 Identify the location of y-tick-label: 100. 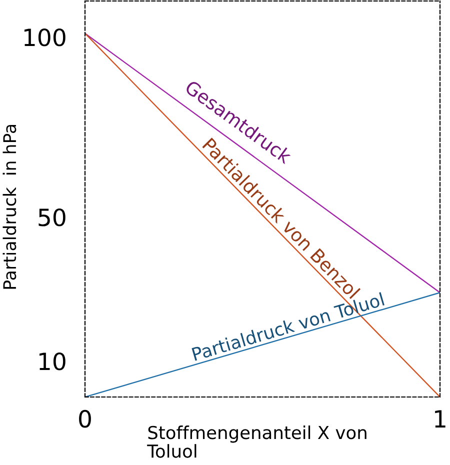
(45, 37).